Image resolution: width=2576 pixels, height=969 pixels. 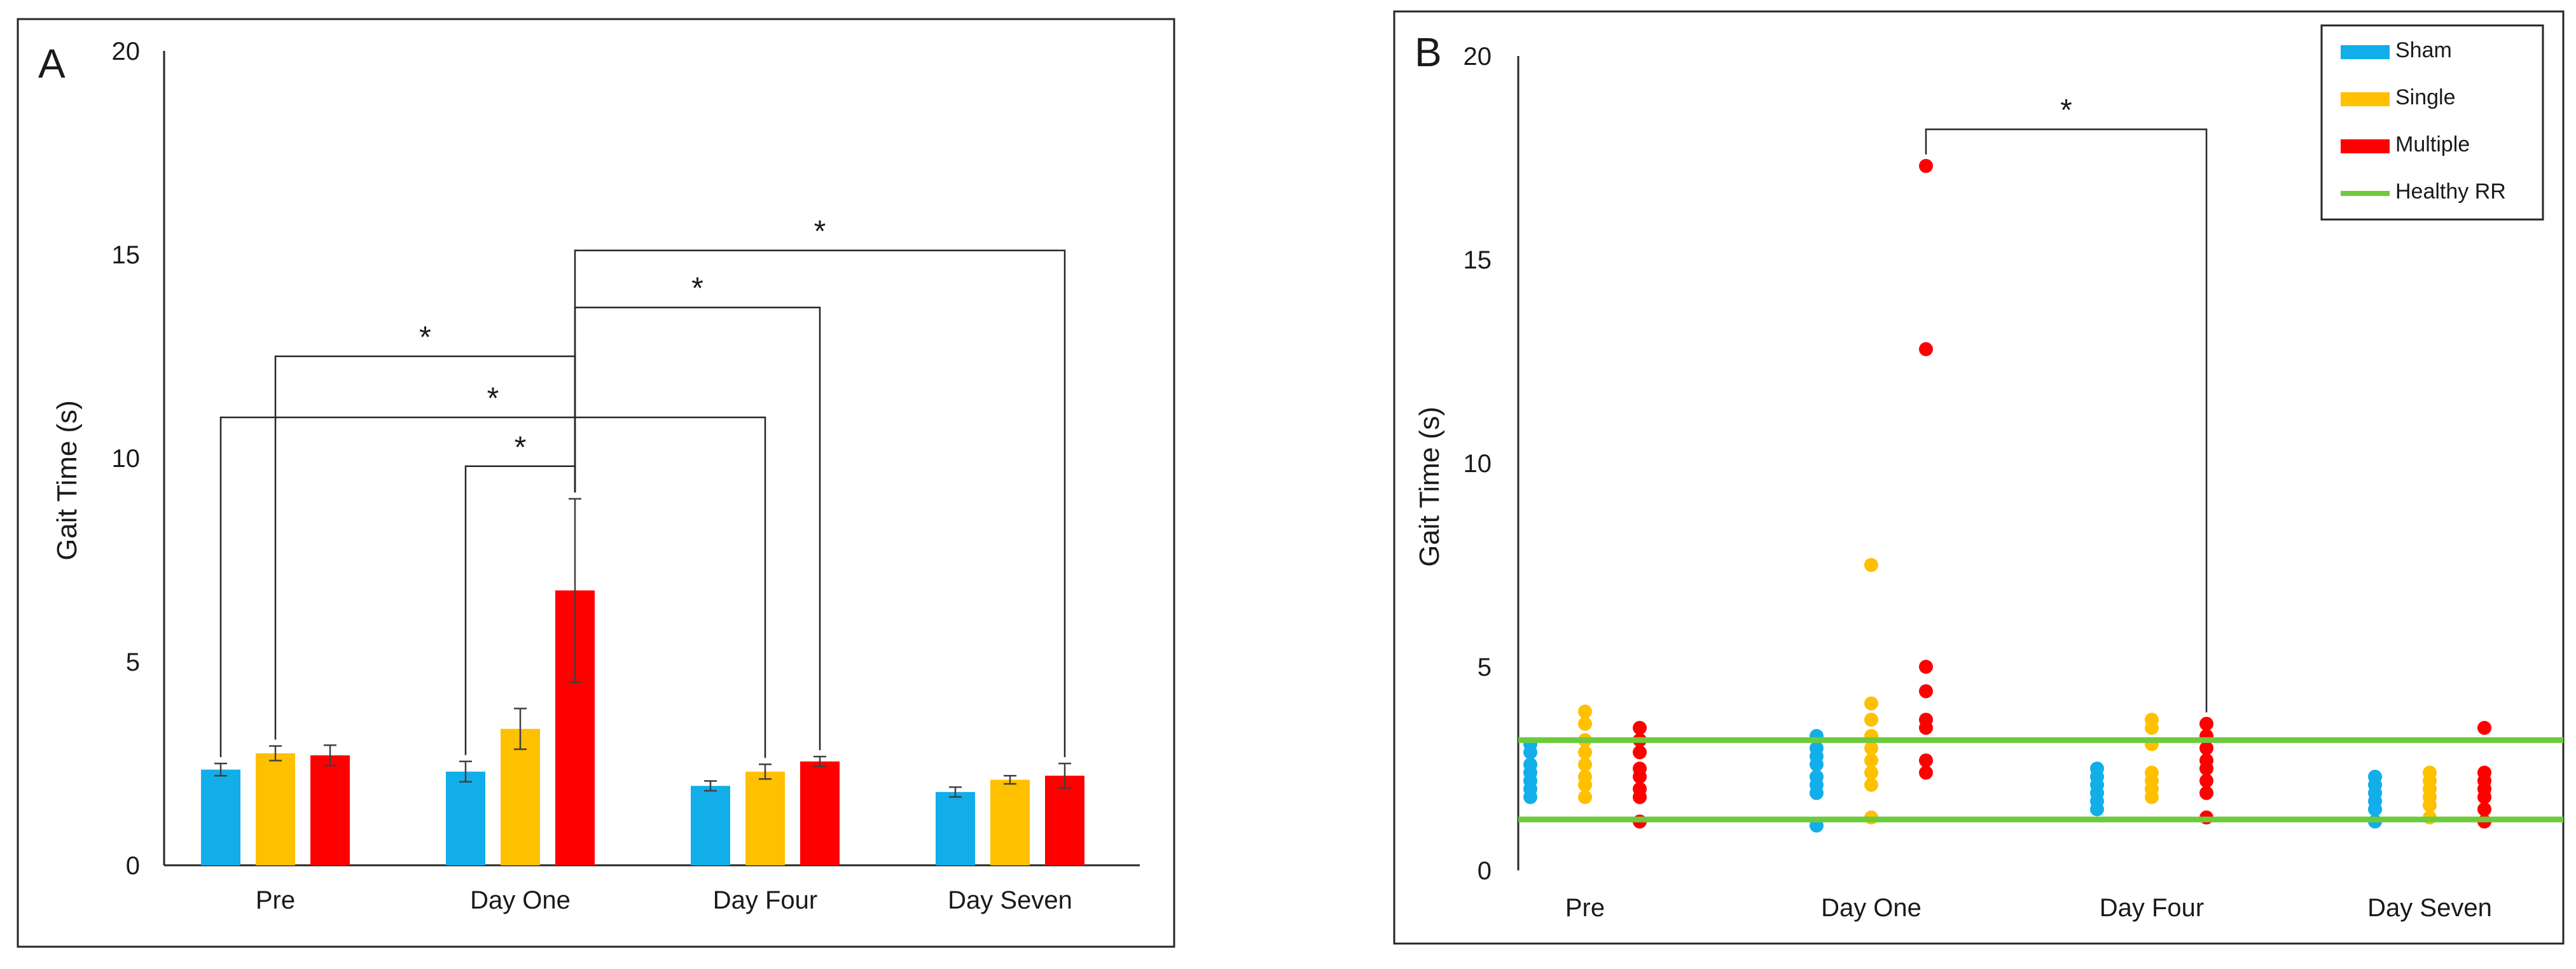 I want to click on panel-b-category-label: Day Seven, so click(x=2429, y=908).